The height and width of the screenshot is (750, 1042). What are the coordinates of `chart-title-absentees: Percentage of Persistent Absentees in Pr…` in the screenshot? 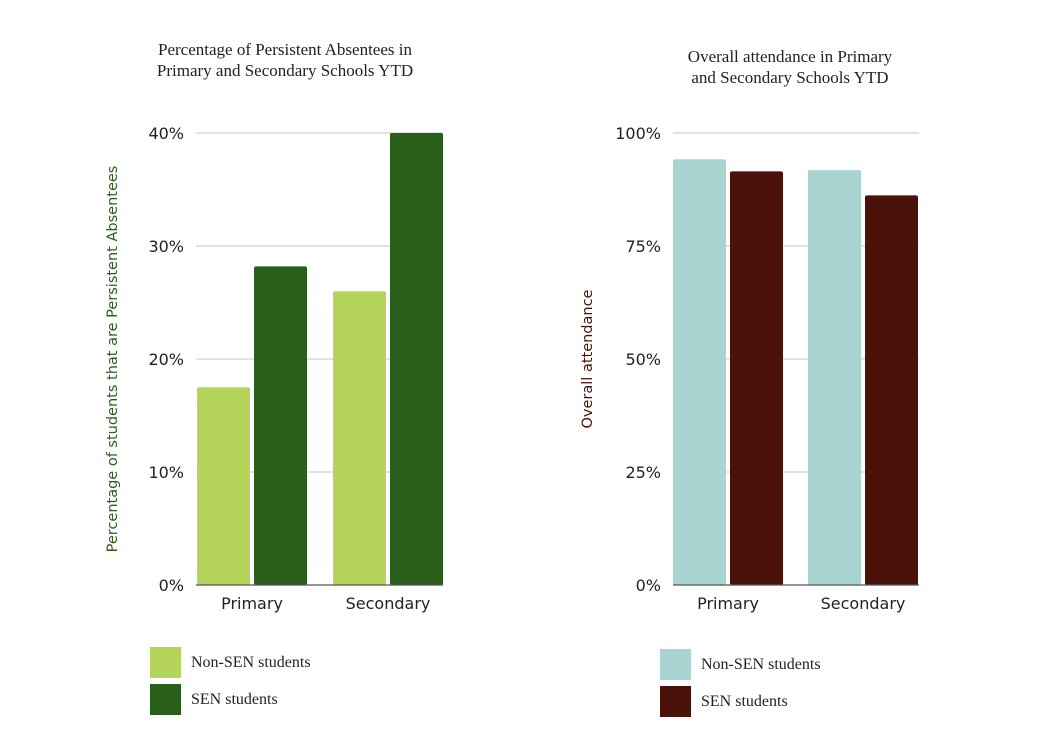 It's located at (285, 60).